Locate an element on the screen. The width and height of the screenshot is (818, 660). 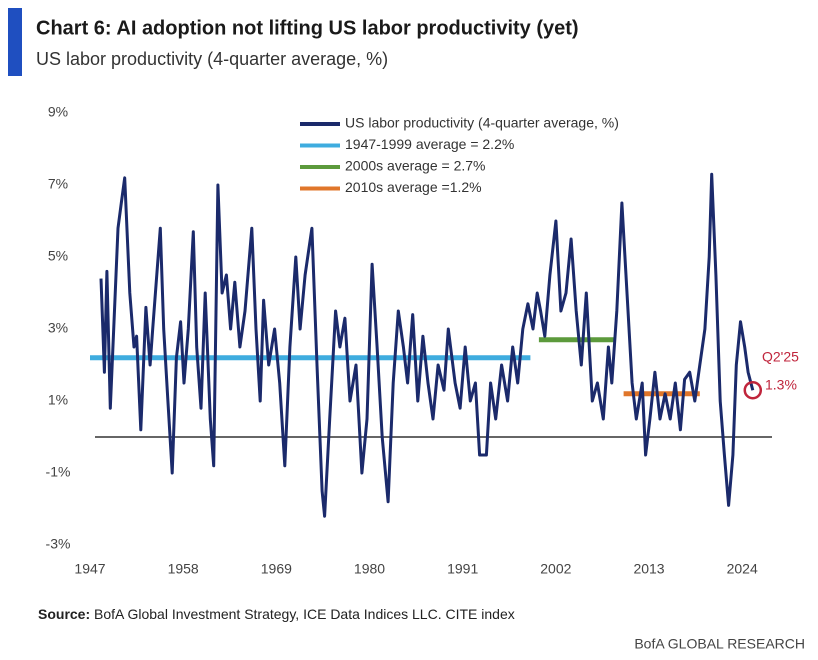
title-bar is located at coordinates (15, 42).